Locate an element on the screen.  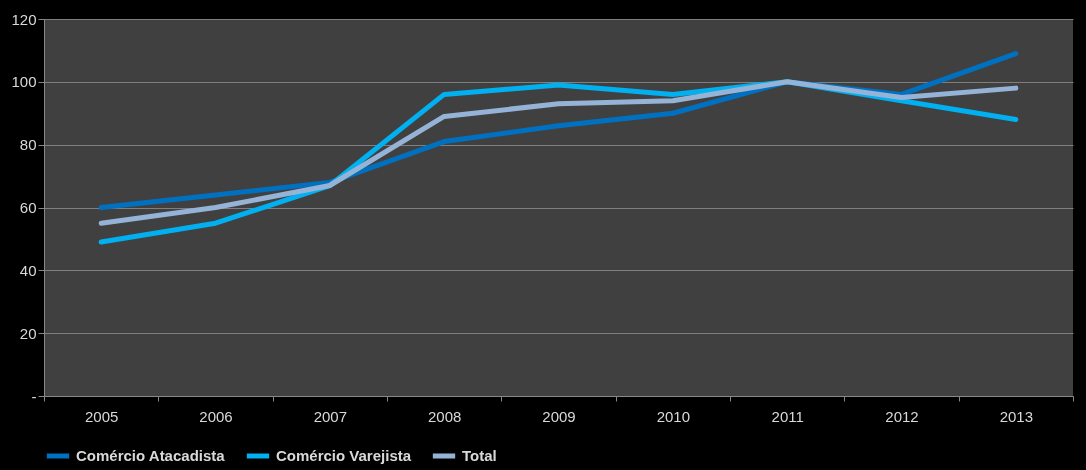
x-tick-label: 2008 is located at coordinates (444, 416).